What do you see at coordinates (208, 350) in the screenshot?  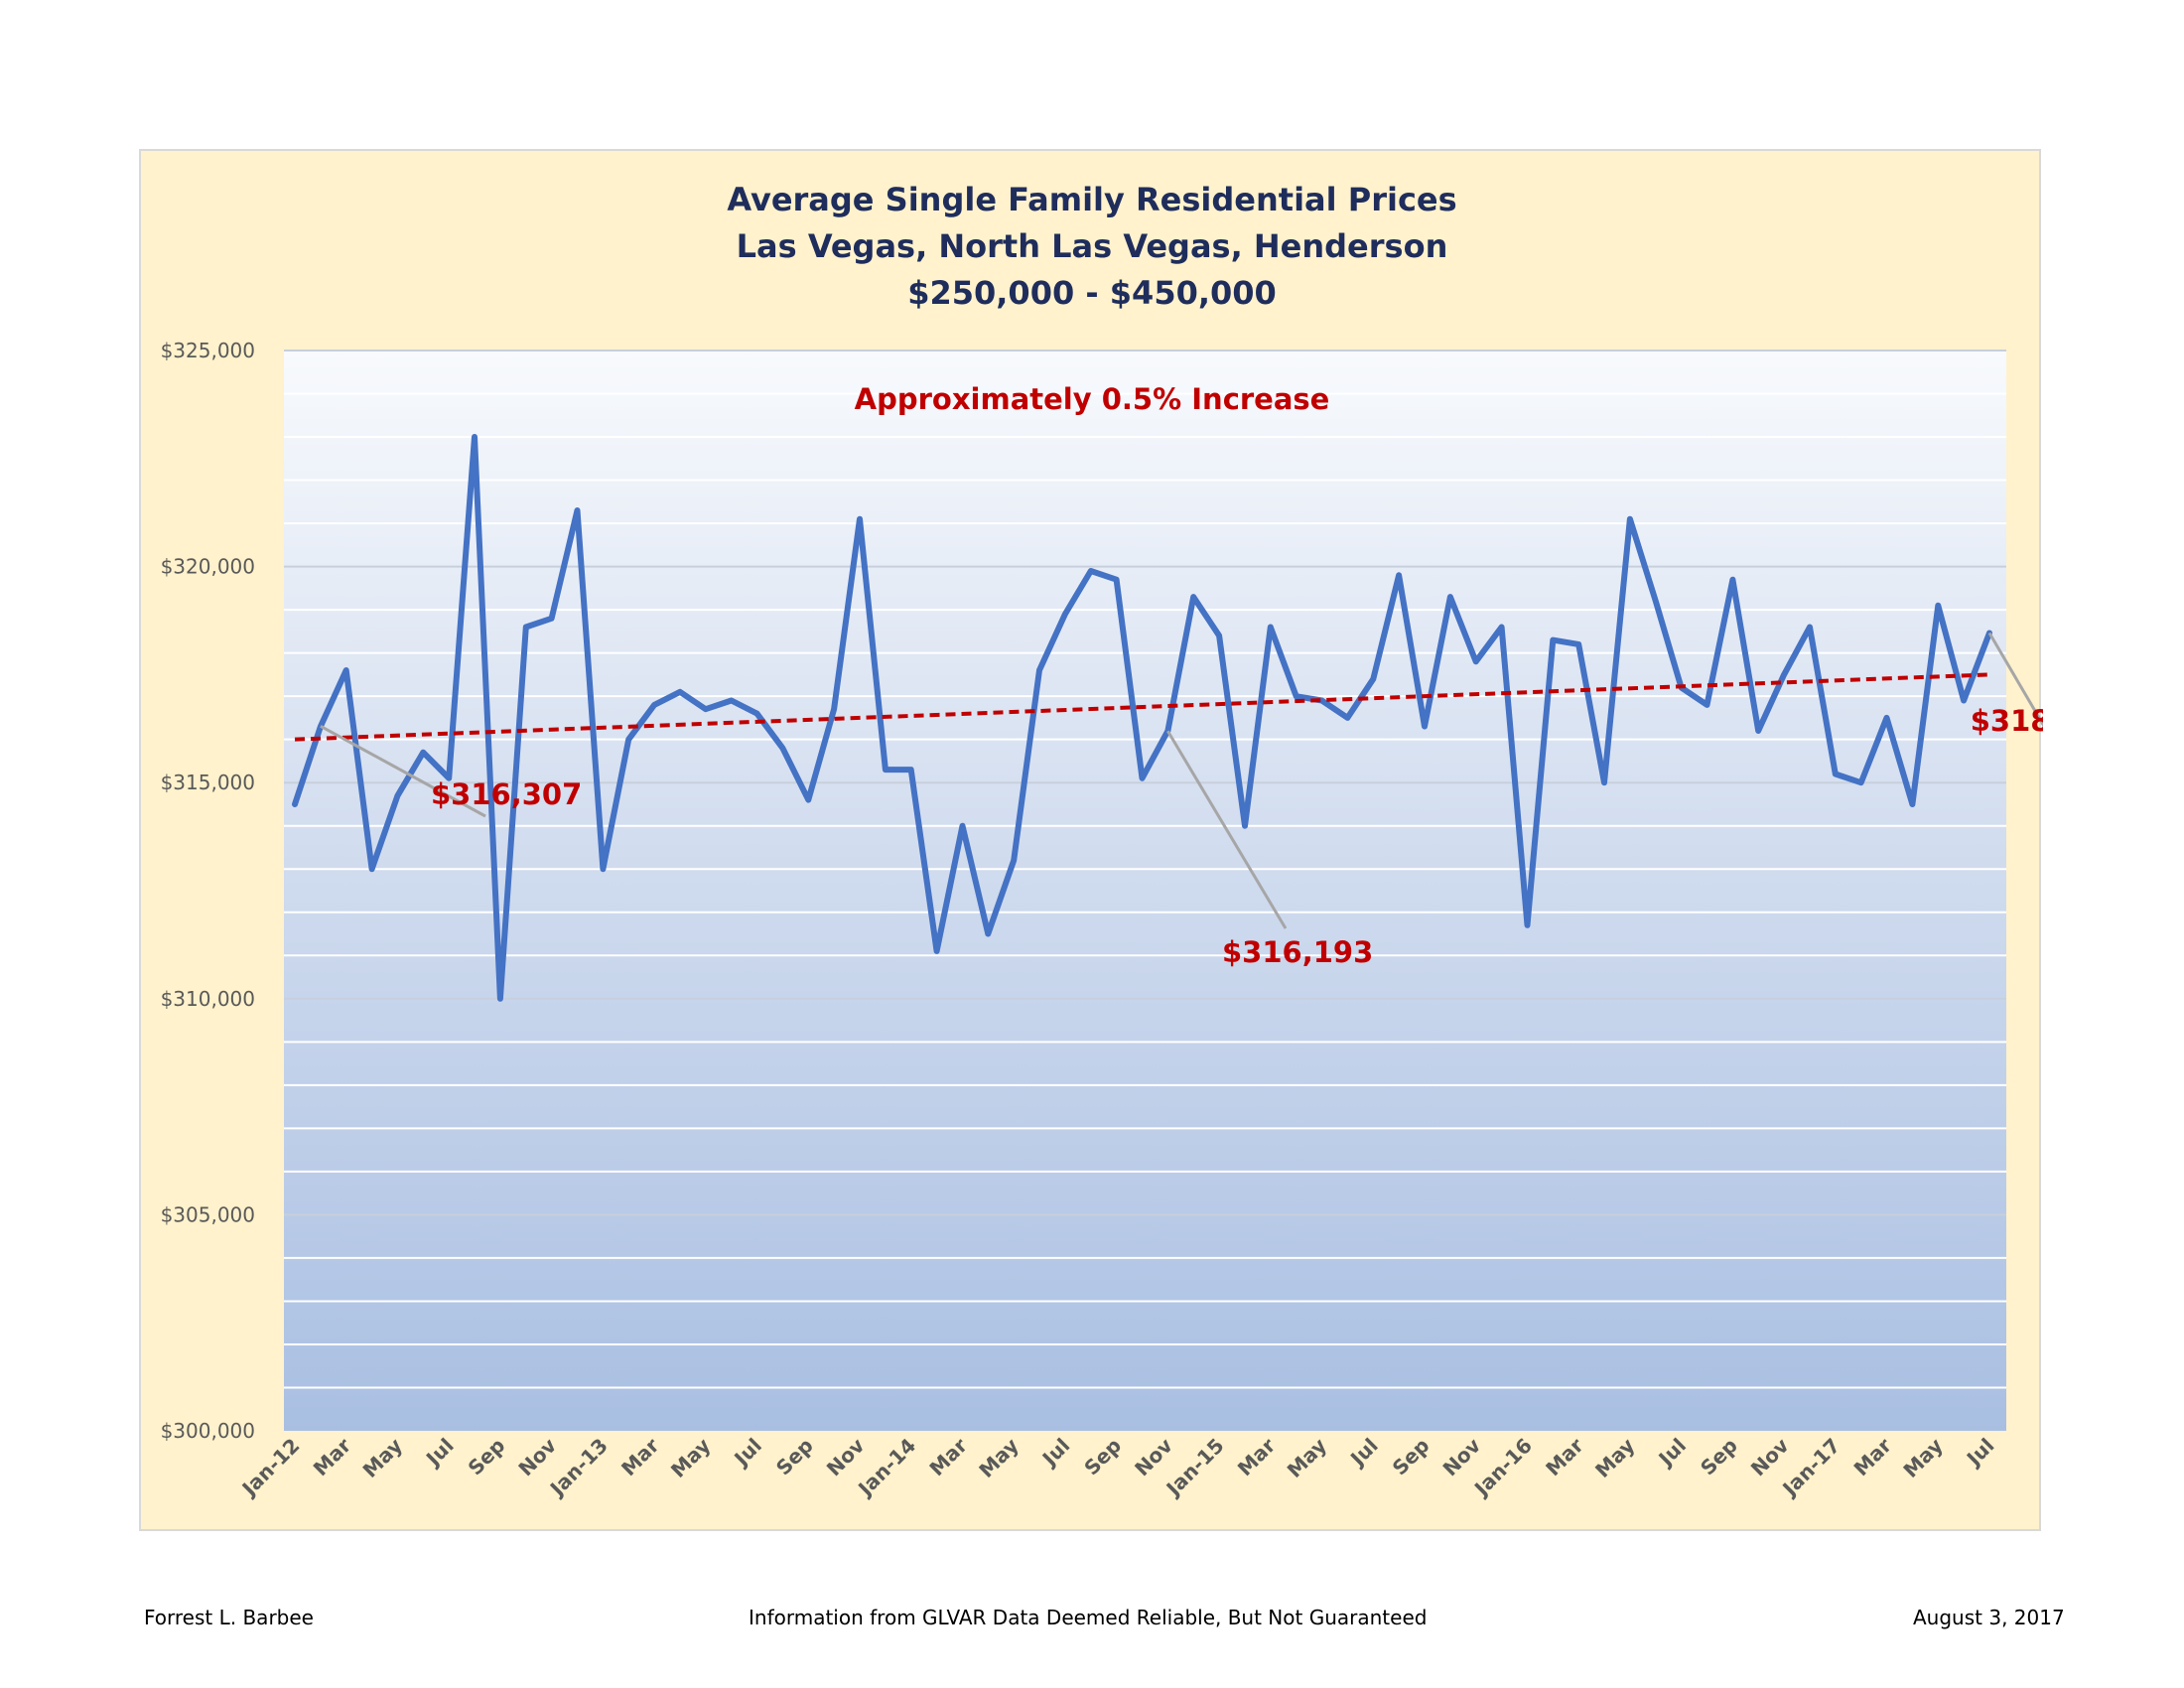 I see `y-tick-label: $325,000` at bounding box center [208, 350].